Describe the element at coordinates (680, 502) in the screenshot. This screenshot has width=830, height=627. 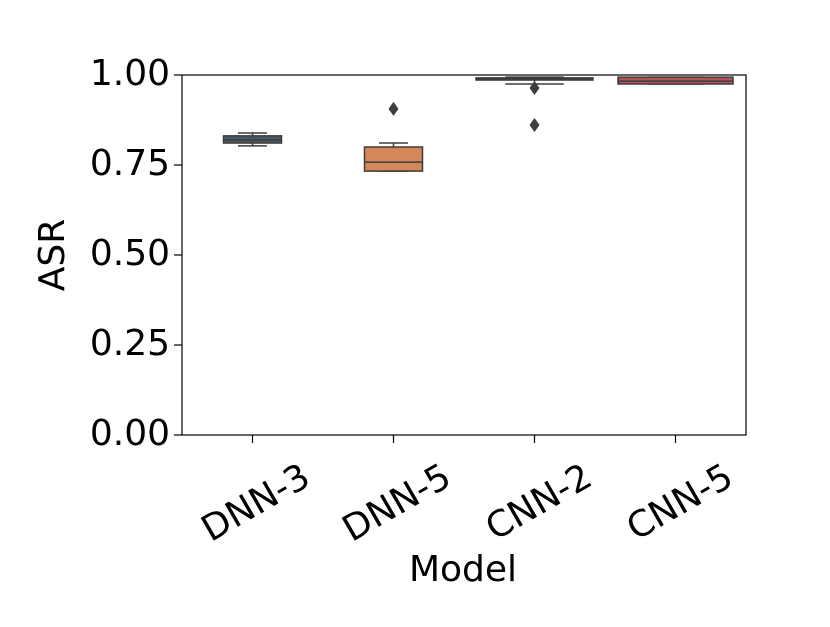
I see `x-tick-label: CNN-5` at that location.